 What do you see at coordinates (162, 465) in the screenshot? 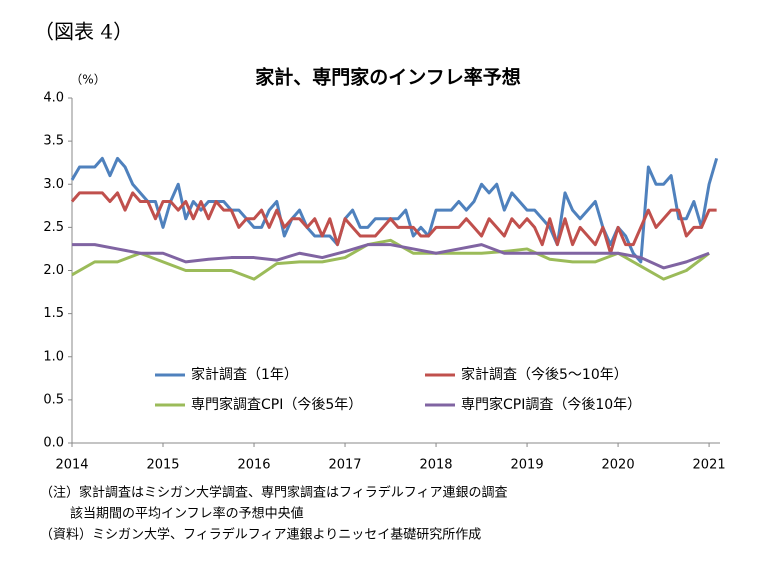
I see `x-tick-label: 2015` at bounding box center [162, 465].